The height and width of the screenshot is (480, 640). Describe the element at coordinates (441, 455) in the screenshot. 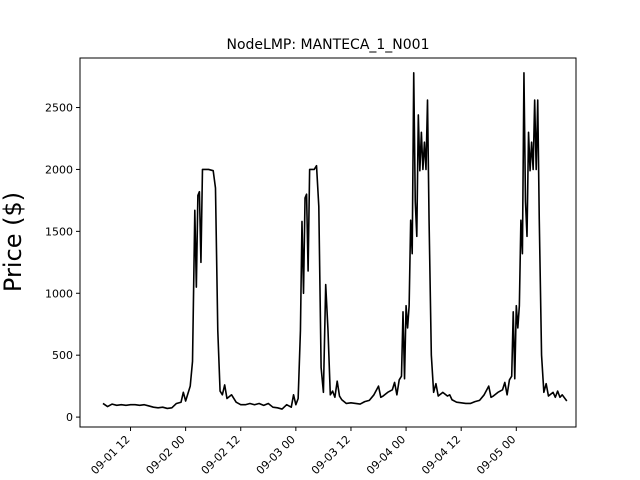

I see `x-tick-label: 09-04 12` at that location.